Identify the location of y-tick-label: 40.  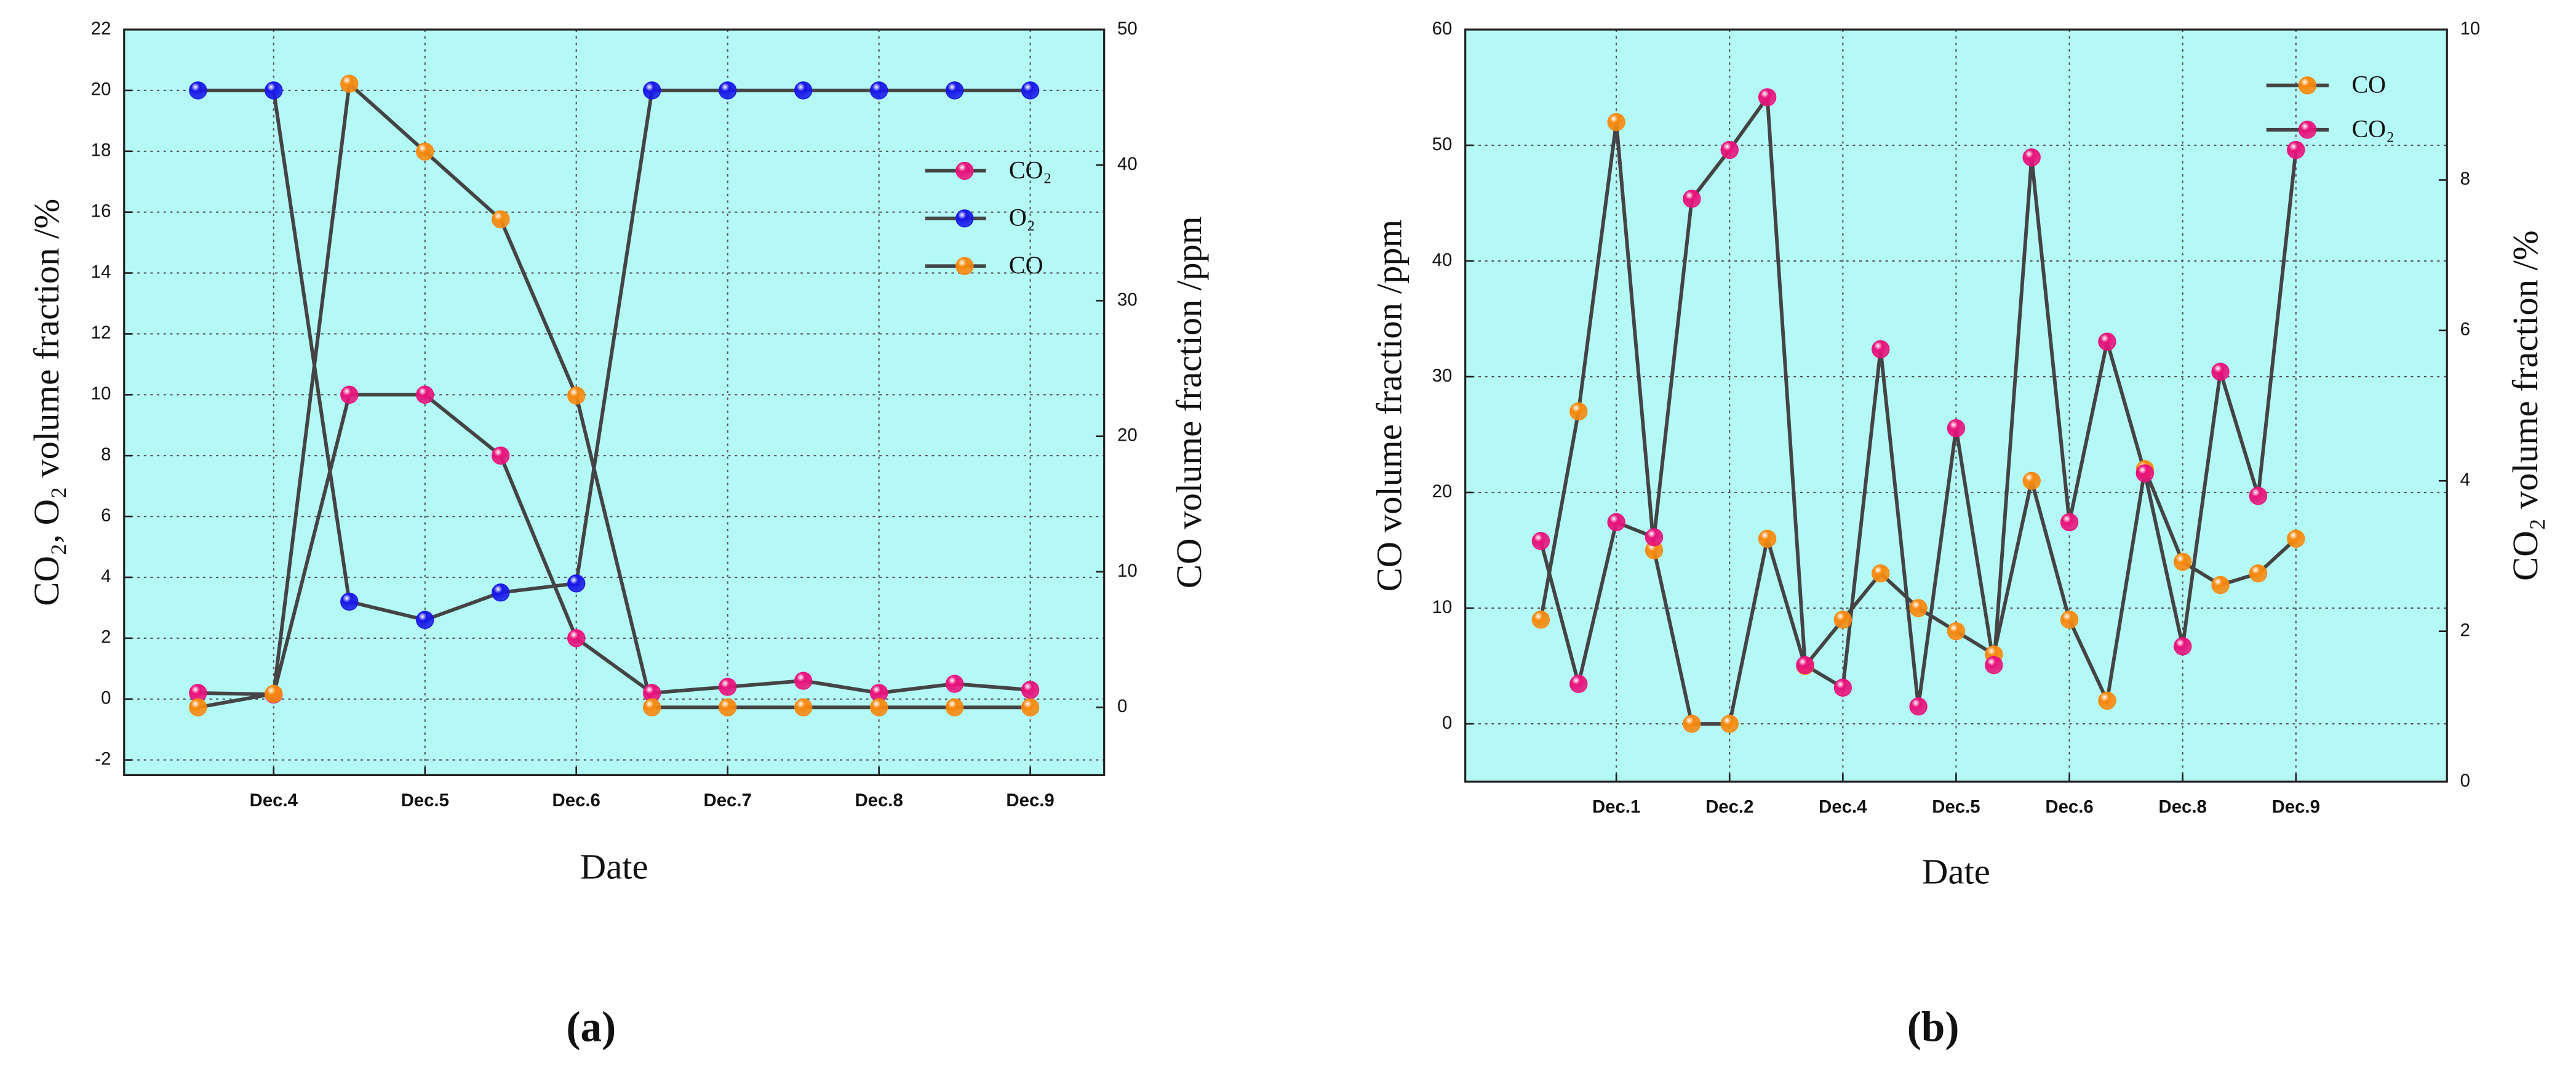
(1443, 260).